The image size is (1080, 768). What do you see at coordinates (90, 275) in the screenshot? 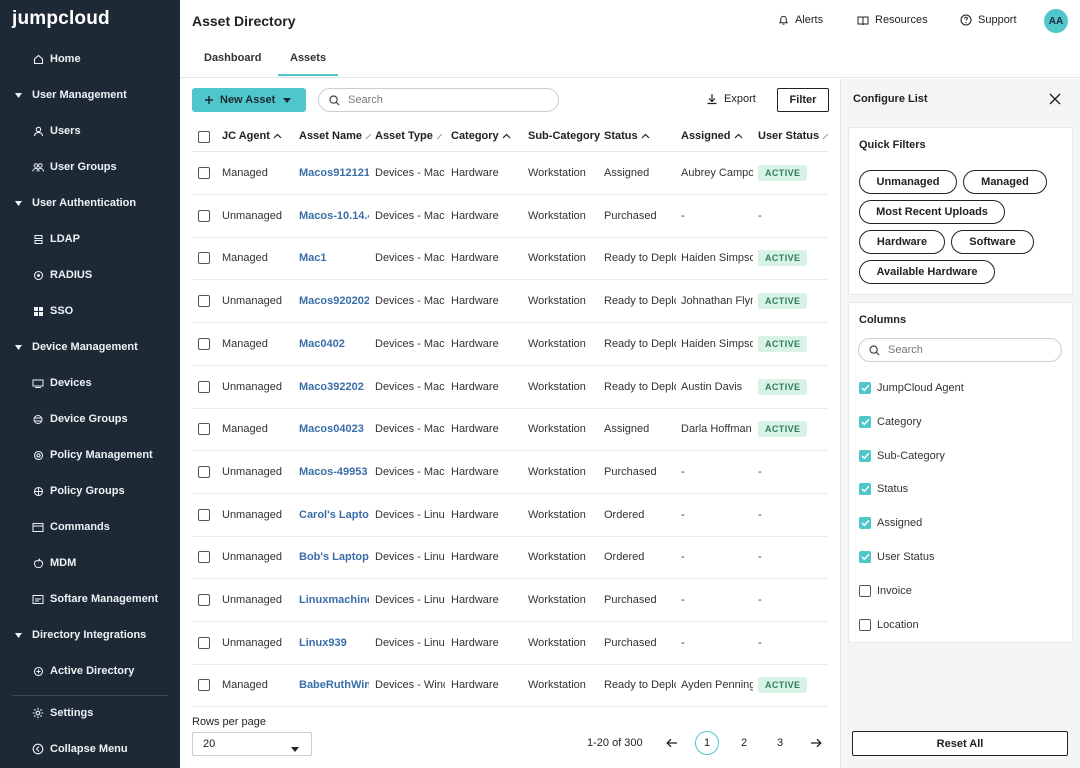
I see `sidebar-item-radius: RADIUS` at bounding box center [90, 275].